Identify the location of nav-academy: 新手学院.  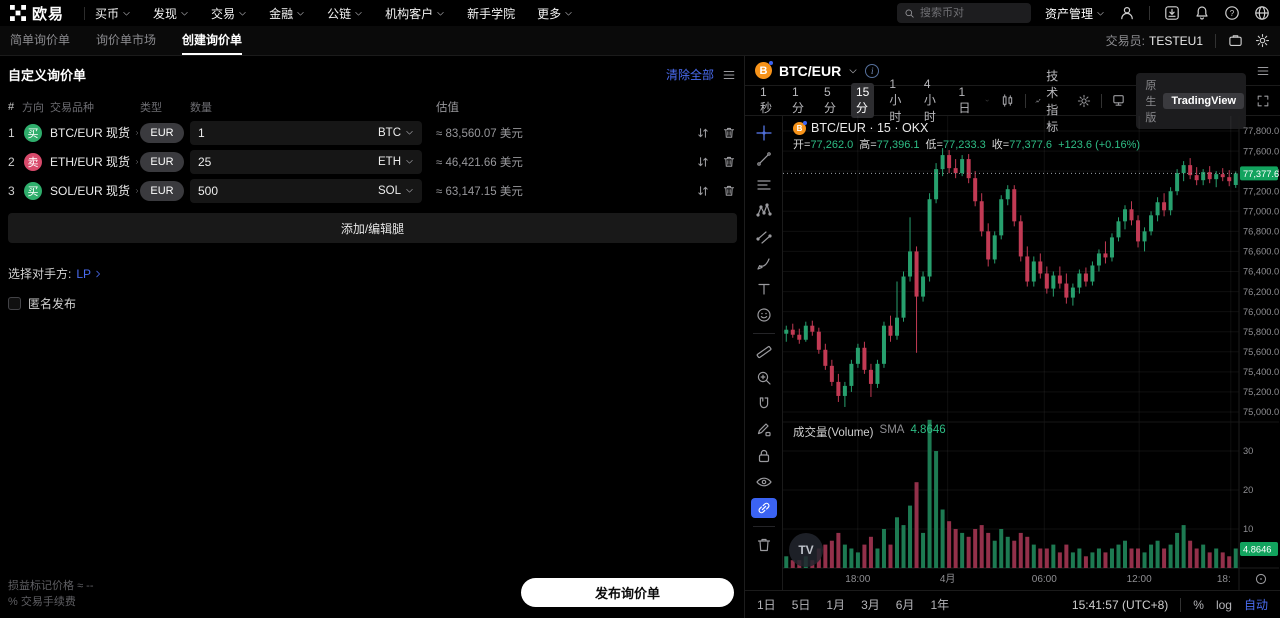
(491, 13).